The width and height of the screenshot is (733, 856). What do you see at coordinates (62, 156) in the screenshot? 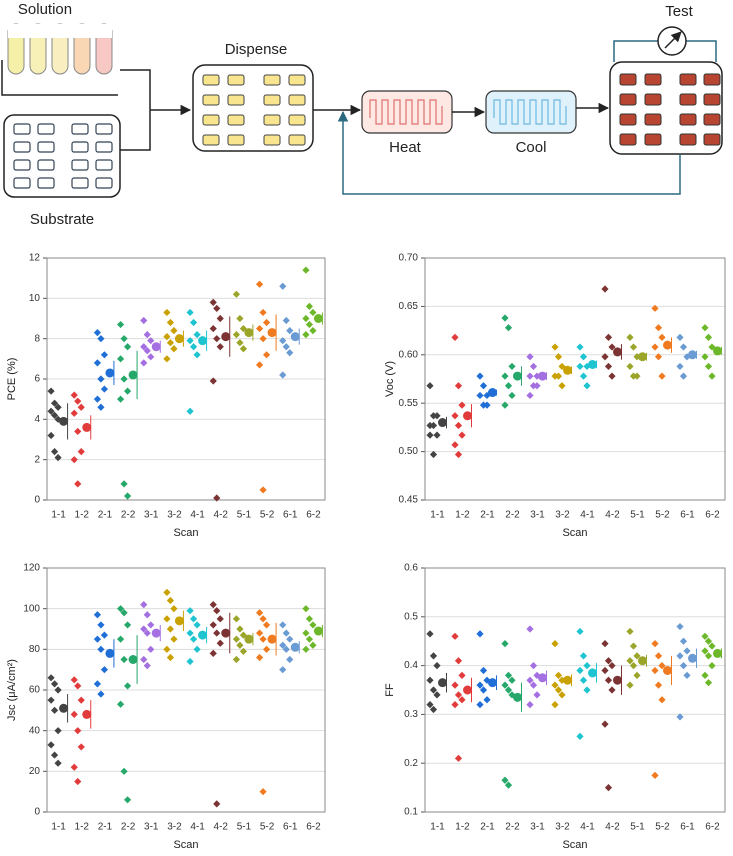
I see `substrate-box` at bounding box center [62, 156].